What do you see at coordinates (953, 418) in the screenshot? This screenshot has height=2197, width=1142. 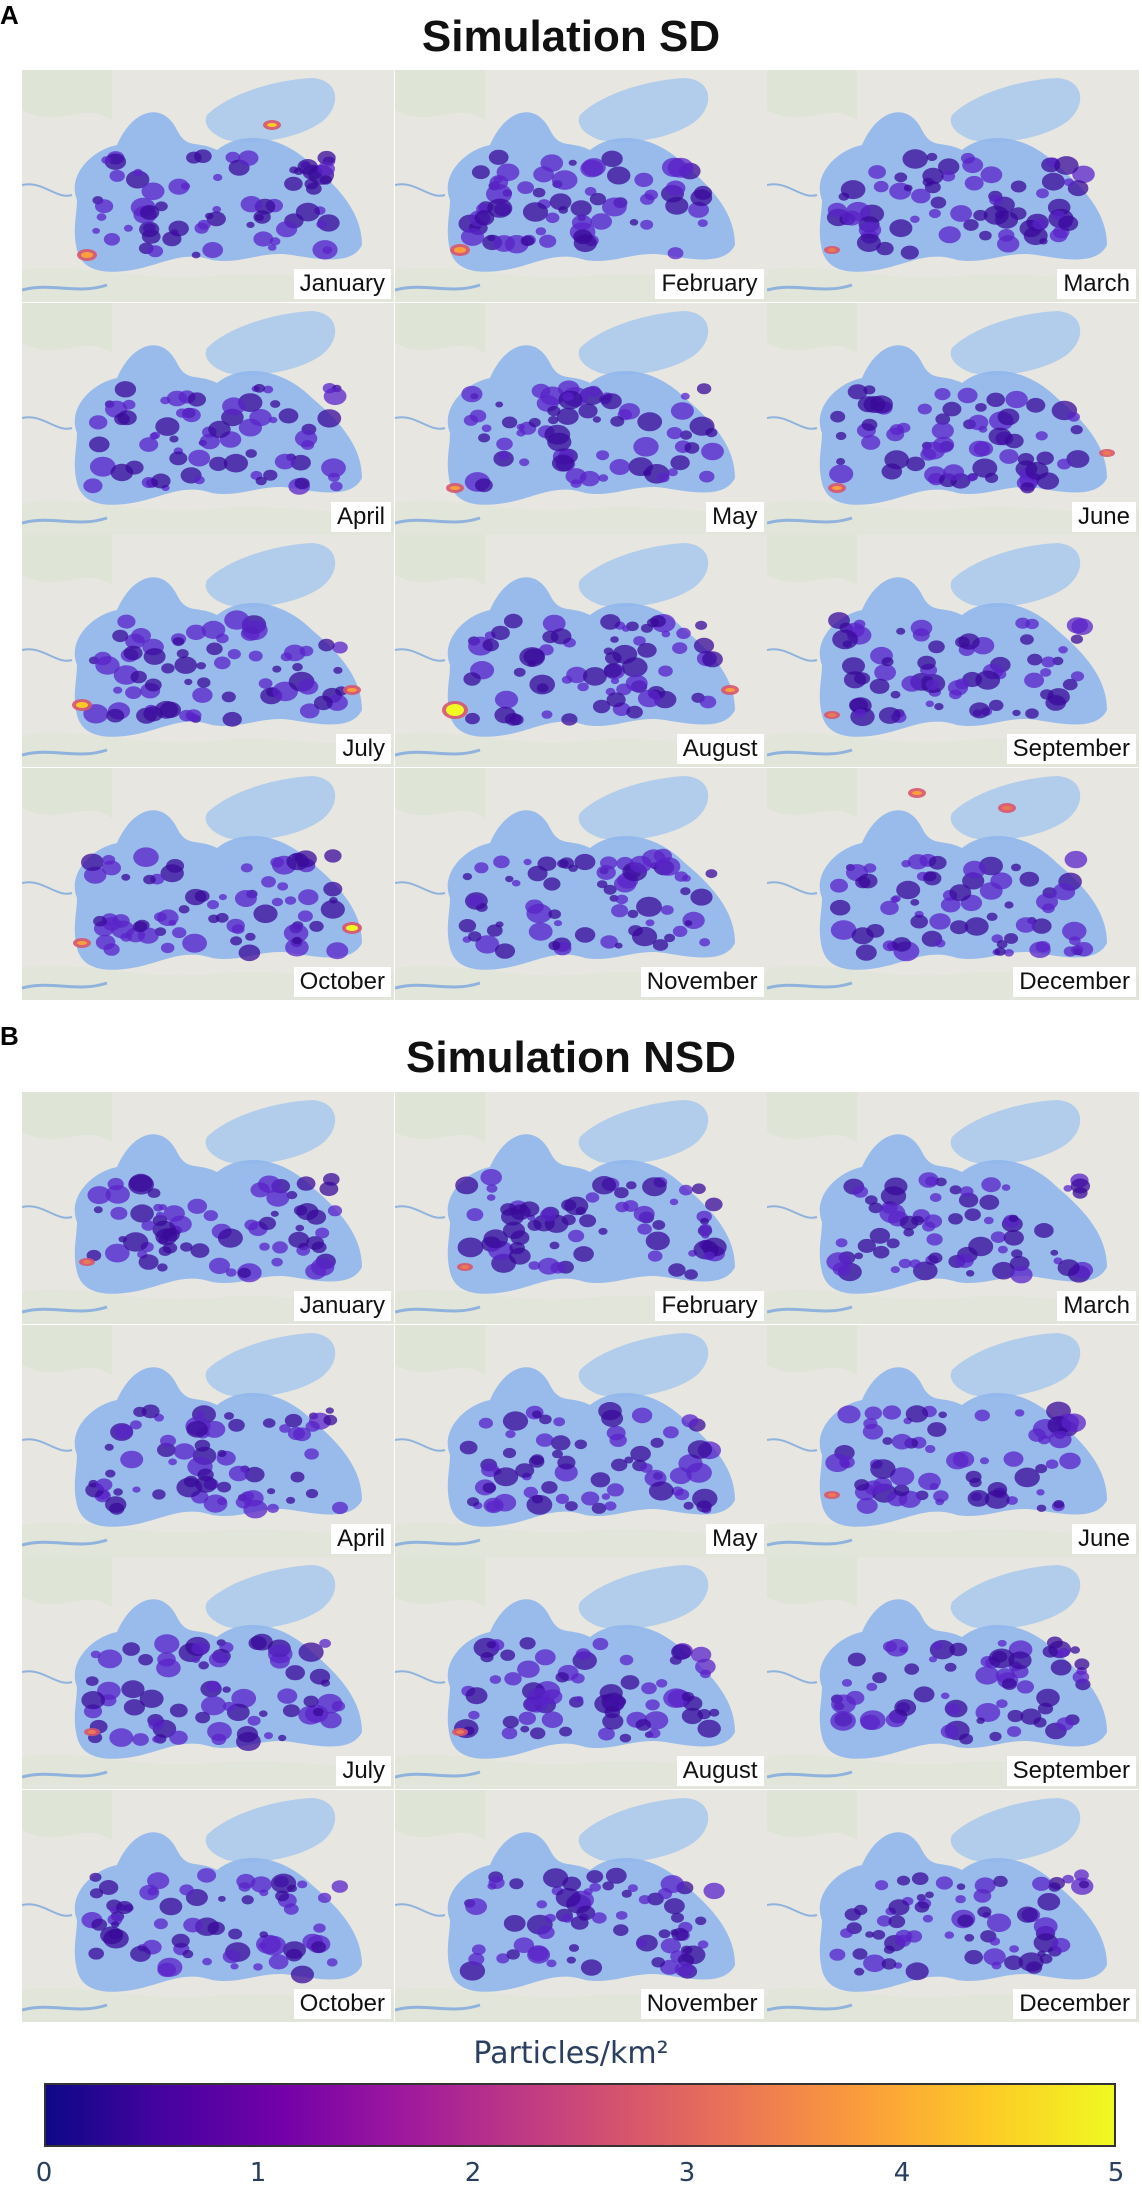 I see `map-cell-june: June` at bounding box center [953, 418].